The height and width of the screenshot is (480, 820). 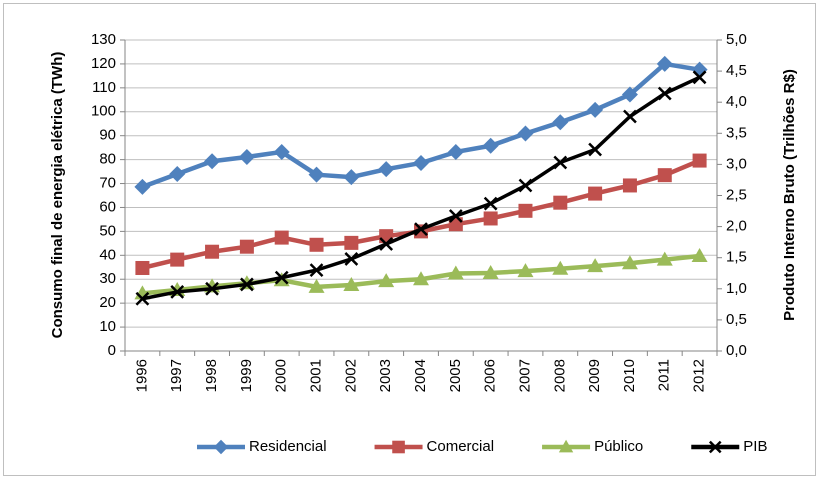 I want to click on y2-tick-label: 1,0, so click(x=736, y=288).